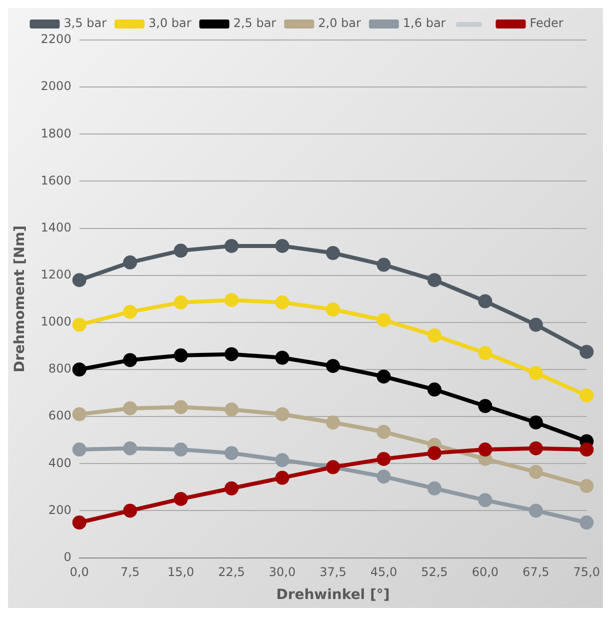  I want to click on x-tick-label: 60,0, so click(485, 572).